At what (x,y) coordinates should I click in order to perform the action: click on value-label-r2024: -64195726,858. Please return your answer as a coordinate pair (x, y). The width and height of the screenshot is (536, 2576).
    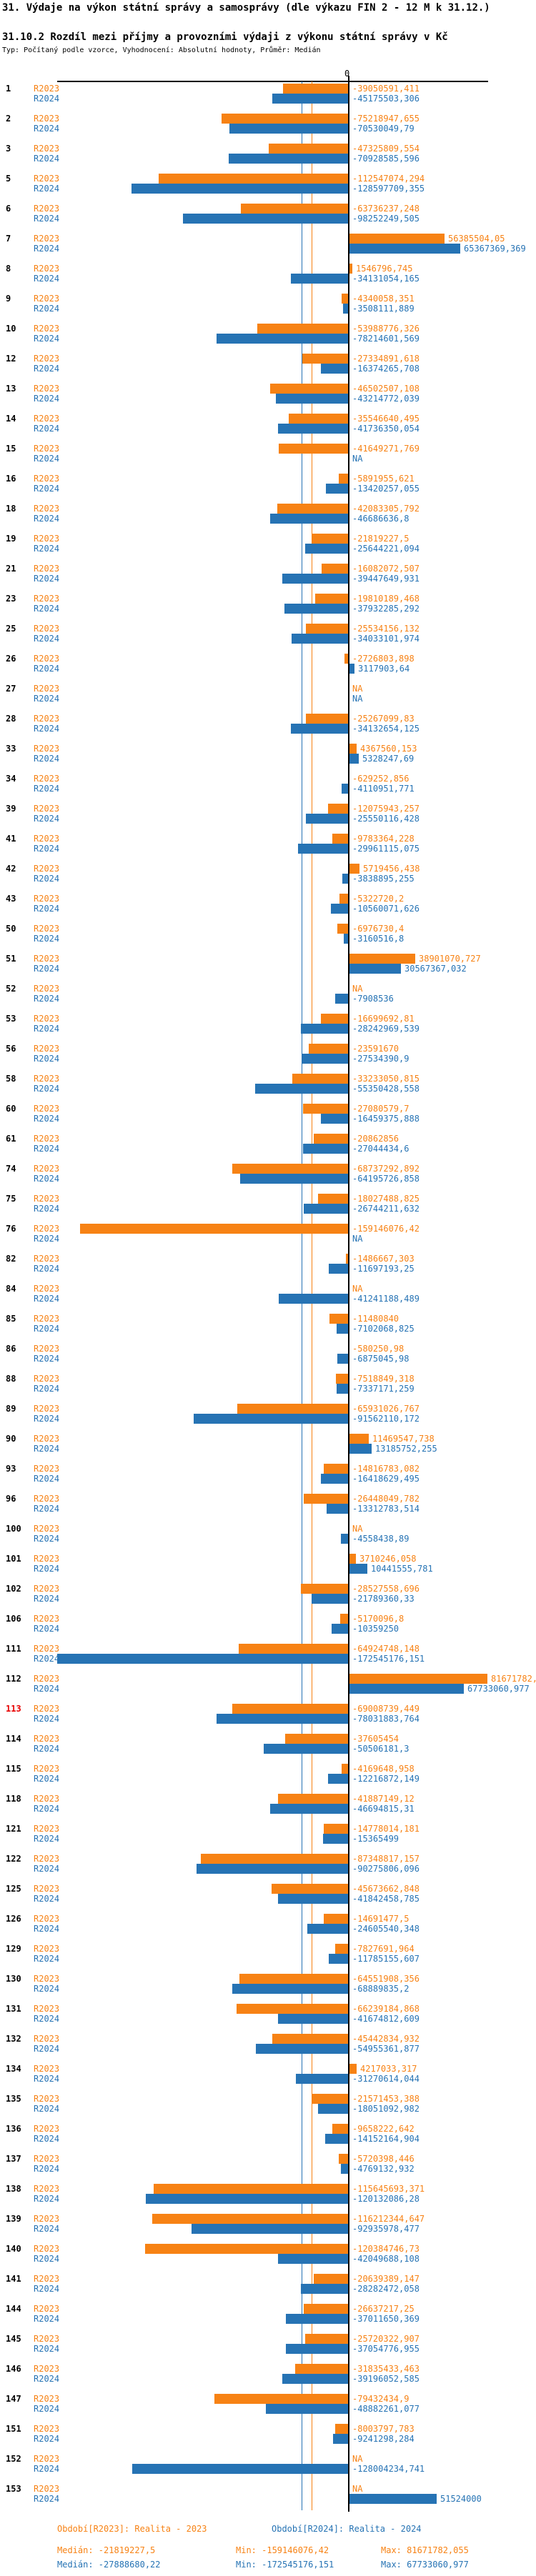
    Looking at the image, I should click on (386, 1179).